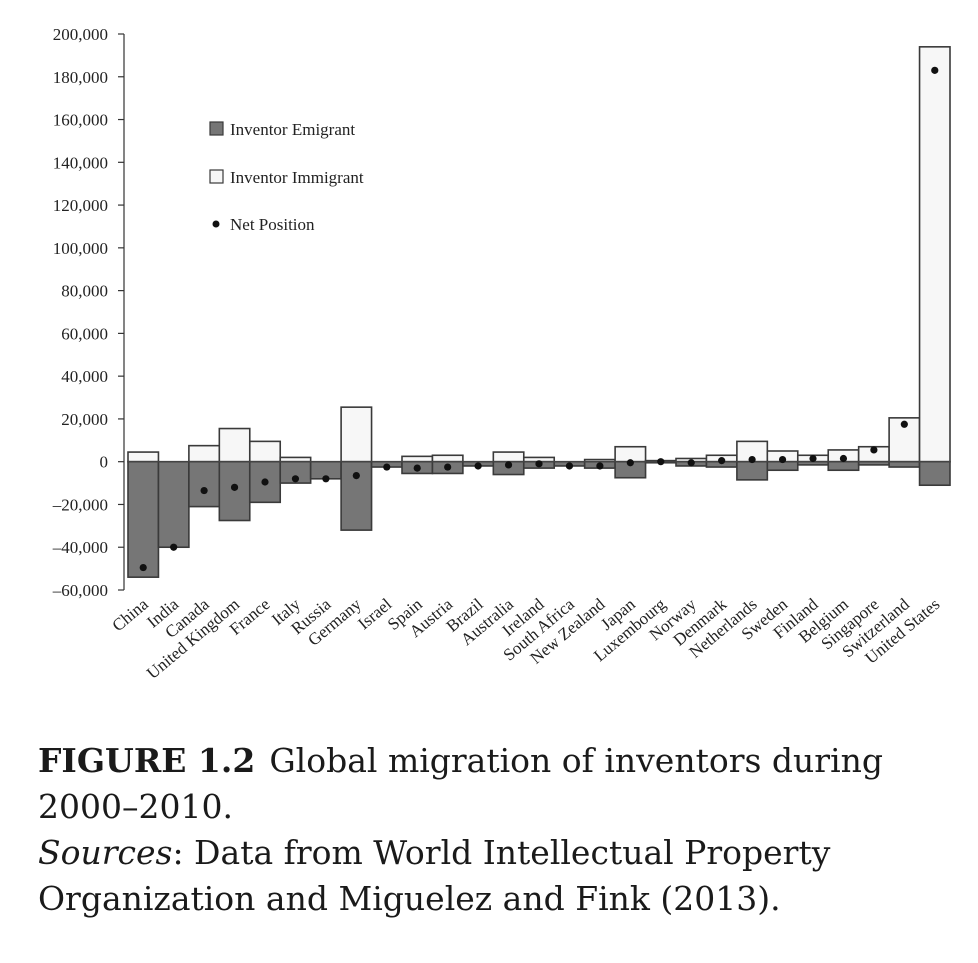 The height and width of the screenshot is (963, 978). I want to click on y-tick-label: 100,000, so click(80, 248).